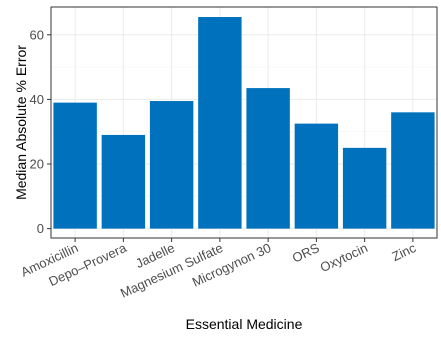 The width and height of the screenshot is (441, 337). Describe the element at coordinates (123, 181) in the screenshot. I see `bar-depo-provera` at that location.